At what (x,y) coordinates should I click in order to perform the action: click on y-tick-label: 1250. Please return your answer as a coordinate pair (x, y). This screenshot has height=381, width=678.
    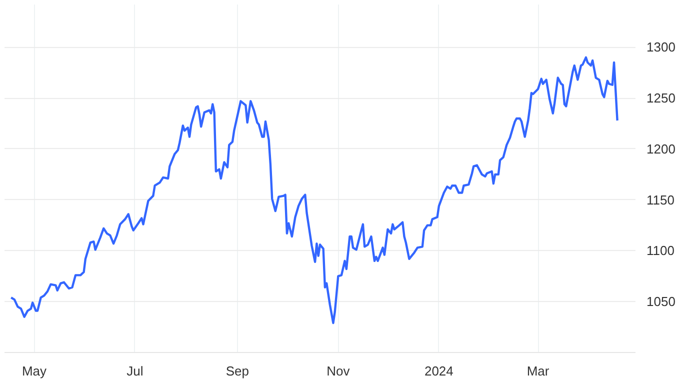
    Looking at the image, I should click on (661, 98).